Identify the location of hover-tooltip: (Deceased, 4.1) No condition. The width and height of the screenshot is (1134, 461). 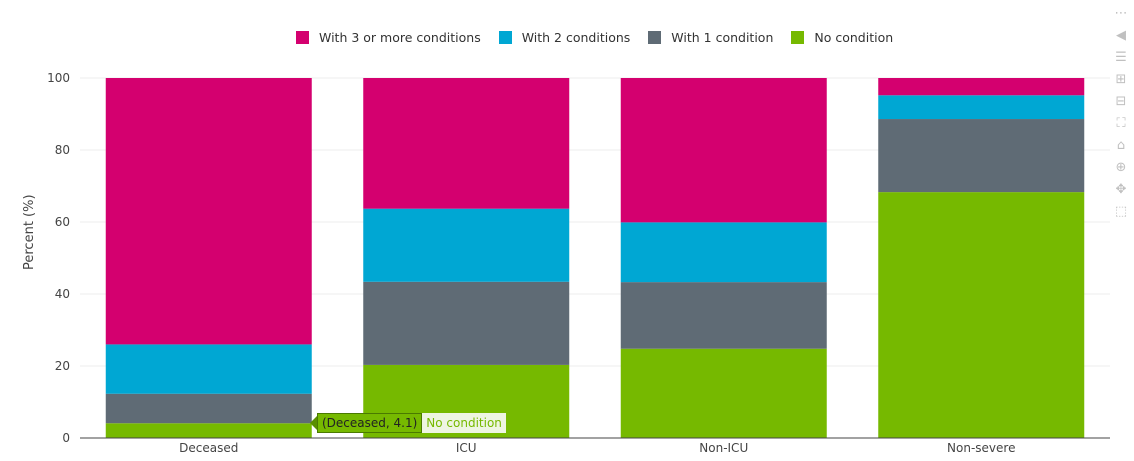
(408, 423).